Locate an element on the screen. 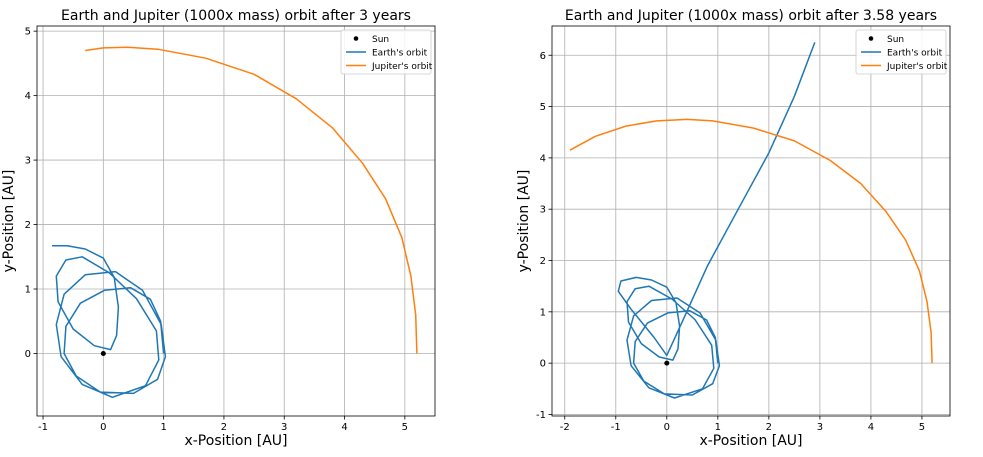  y-tick-label: -1 is located at coordinates (541, 415).